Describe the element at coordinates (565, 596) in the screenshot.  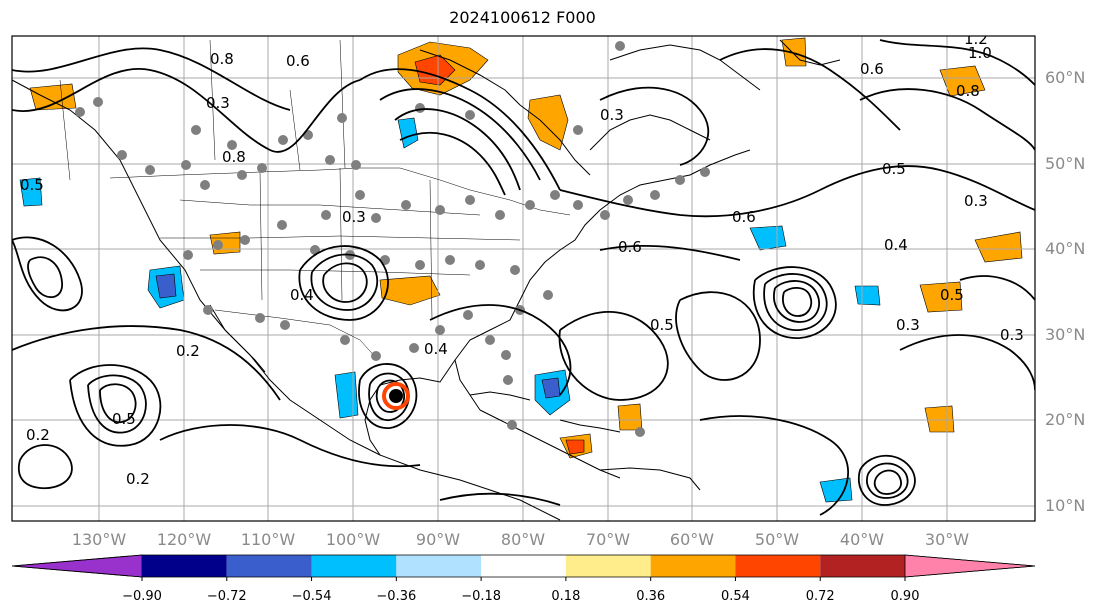
I see `colorbar-tick-label: 0.18` at that location.